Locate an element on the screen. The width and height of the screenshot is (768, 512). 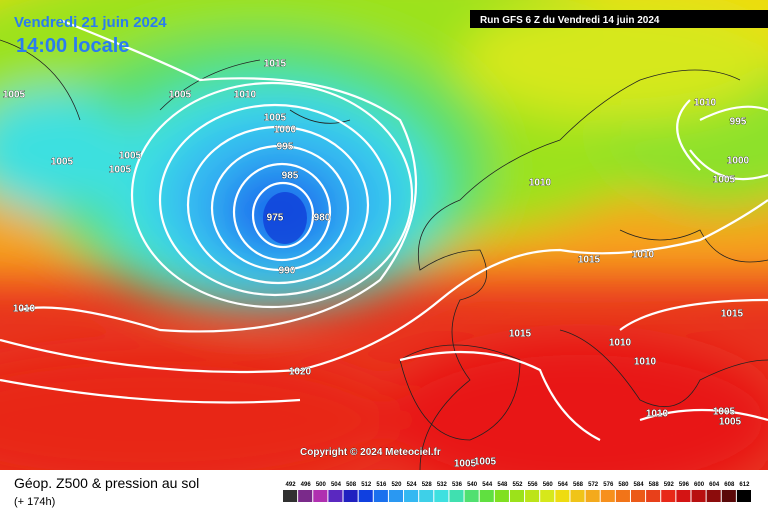
date-label: Vendredi 21 juin 2024 is located at coordinates (90, 22).